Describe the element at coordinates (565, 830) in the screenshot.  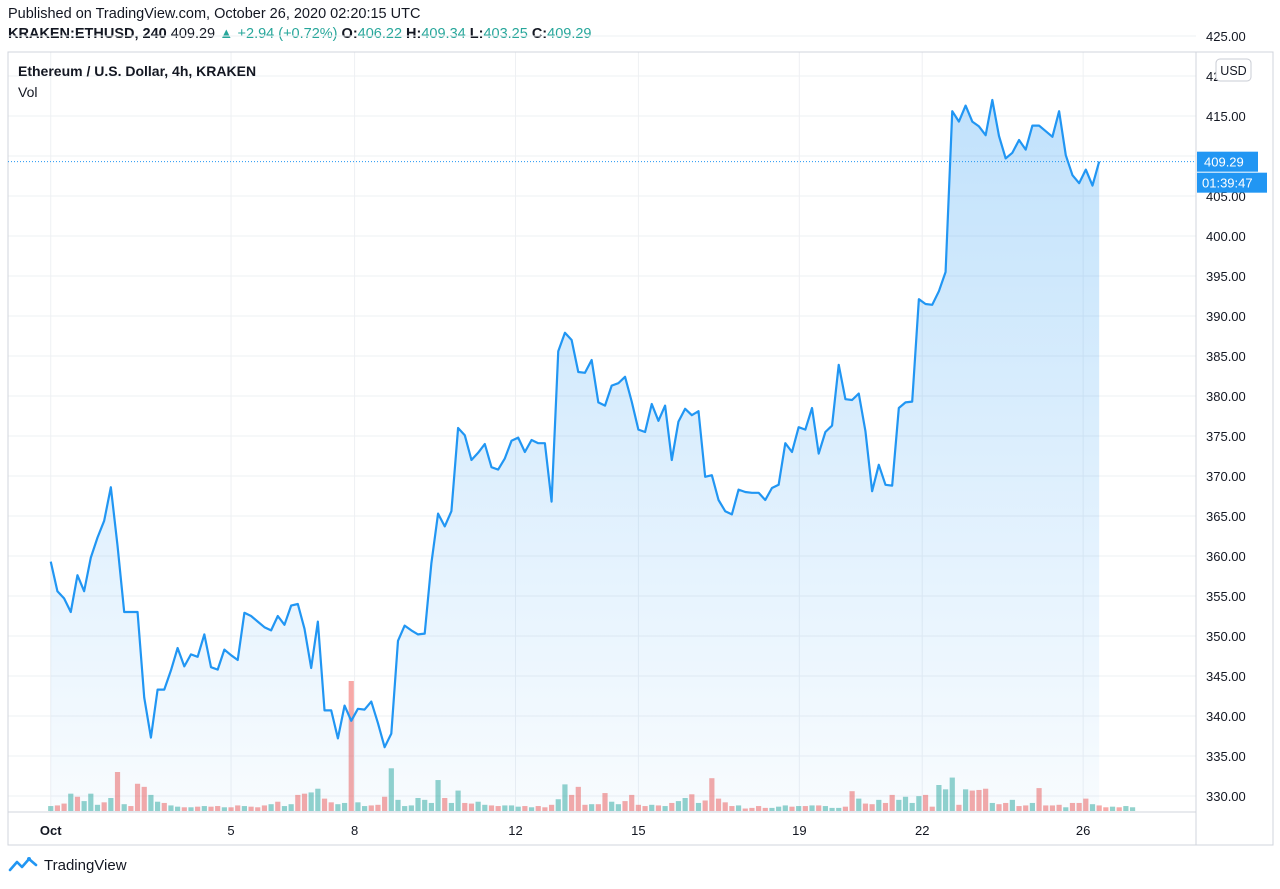
I see `time-axis: Oct 5 8 12 15 19 22 26` at that location.